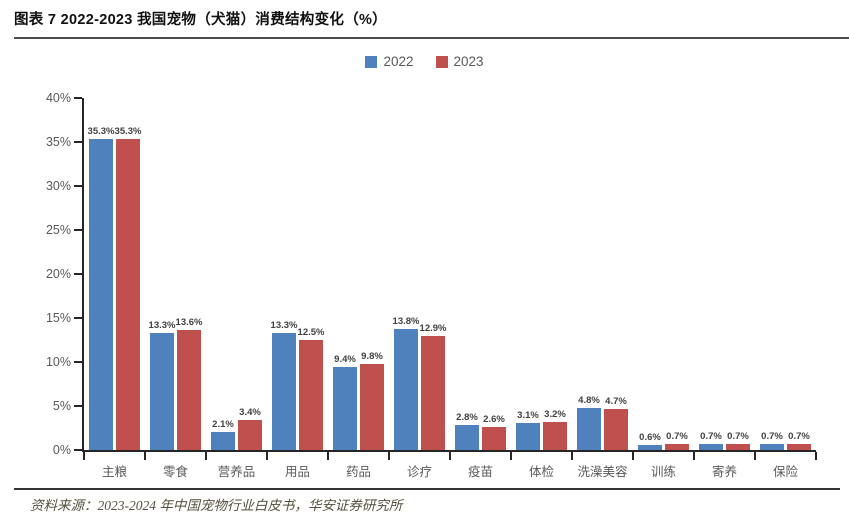 Image resolution: width=849 pixels, height=513 pixels. What do you see at coordinates (480, 274) in the screenshot?
I see `bar-group-疫苗: 2.8% 2.6%` at bounding box center [480, 274].